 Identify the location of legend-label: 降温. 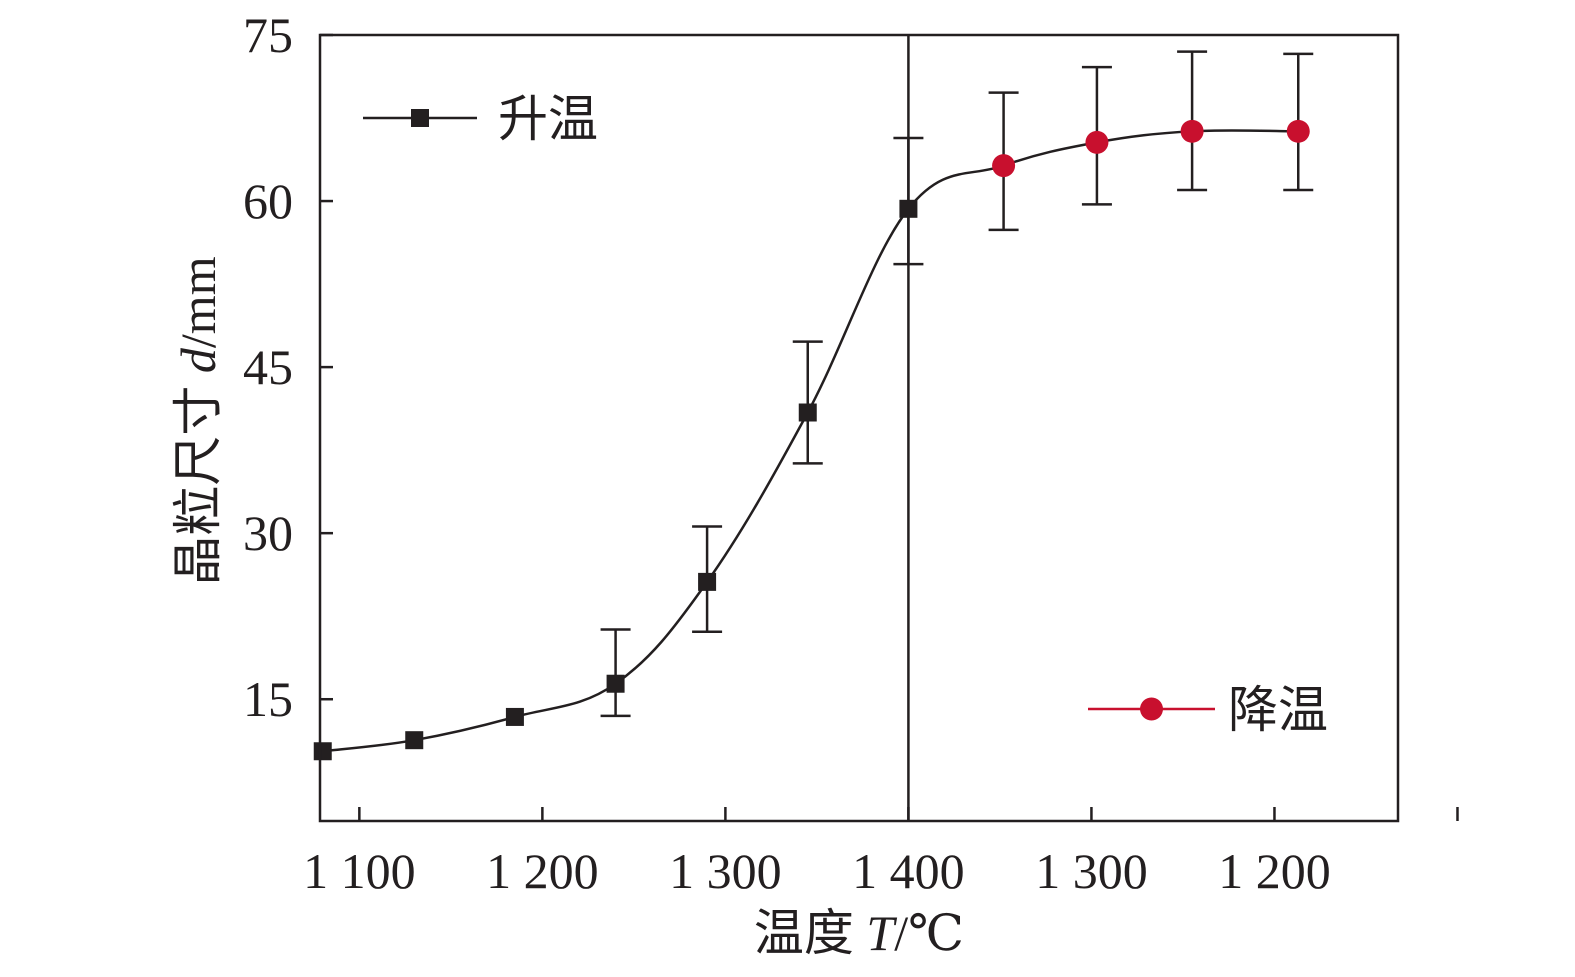
(1278, 710).